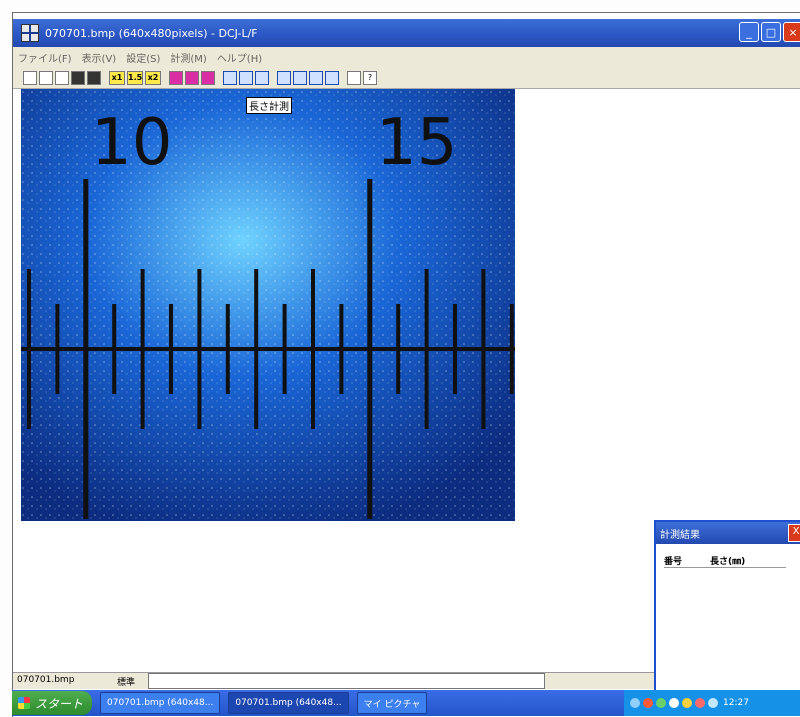 This screenshot has width=800, height=717. I want to click on line-icon, so click(230, 77).